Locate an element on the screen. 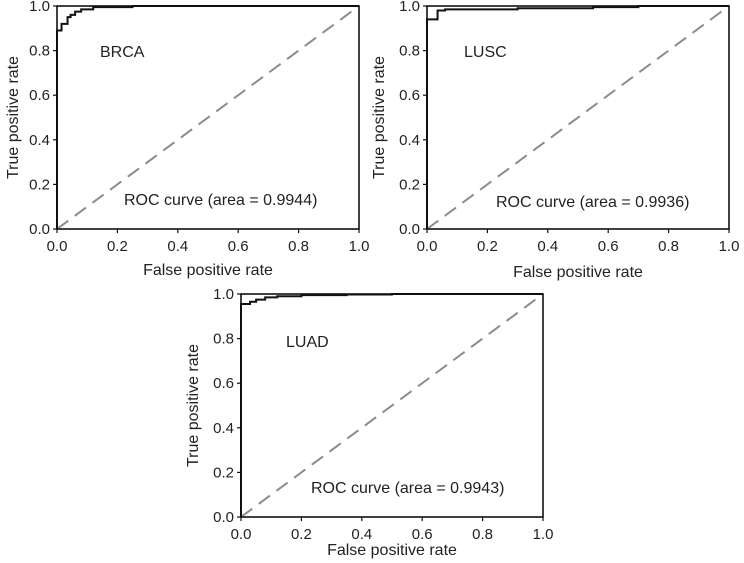 The height and width of the screenshot is (563, 744). auc-annotation: ROC curve (area = 0.9944) is located at coordinates (220, 200).